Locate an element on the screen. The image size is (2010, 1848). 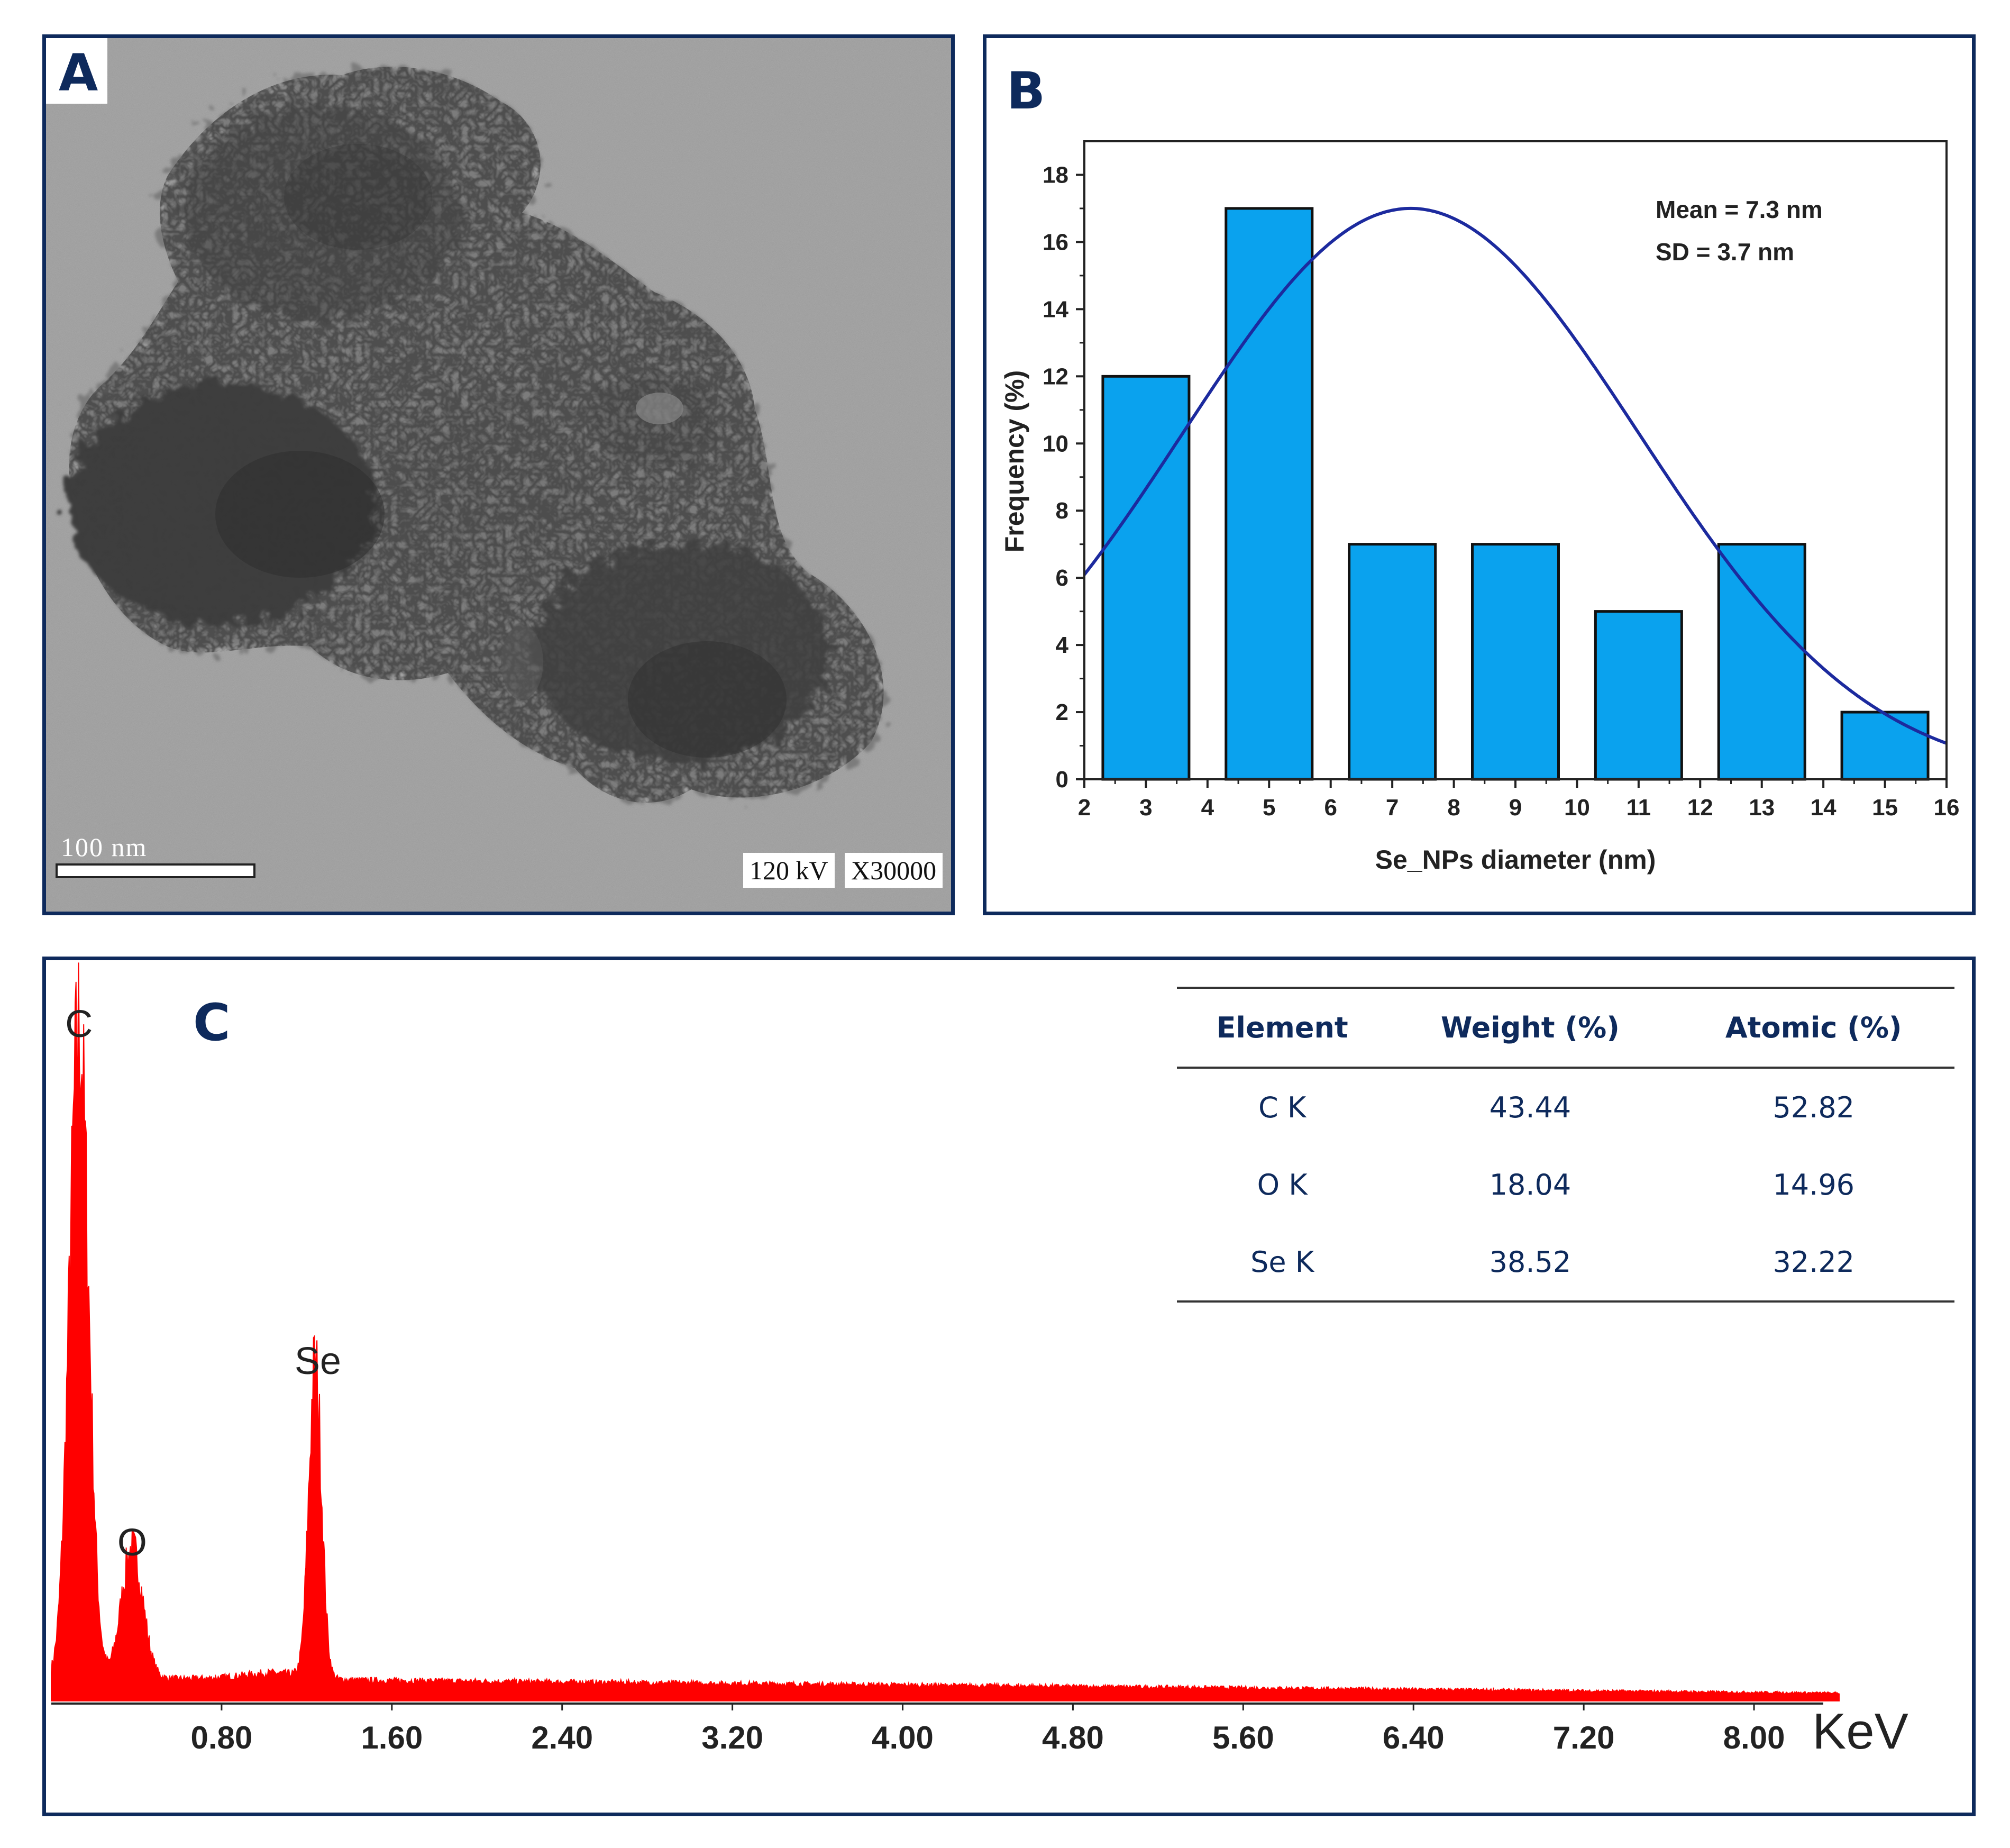
x-tick-label: 5 is located at coordinates (1269, 808).